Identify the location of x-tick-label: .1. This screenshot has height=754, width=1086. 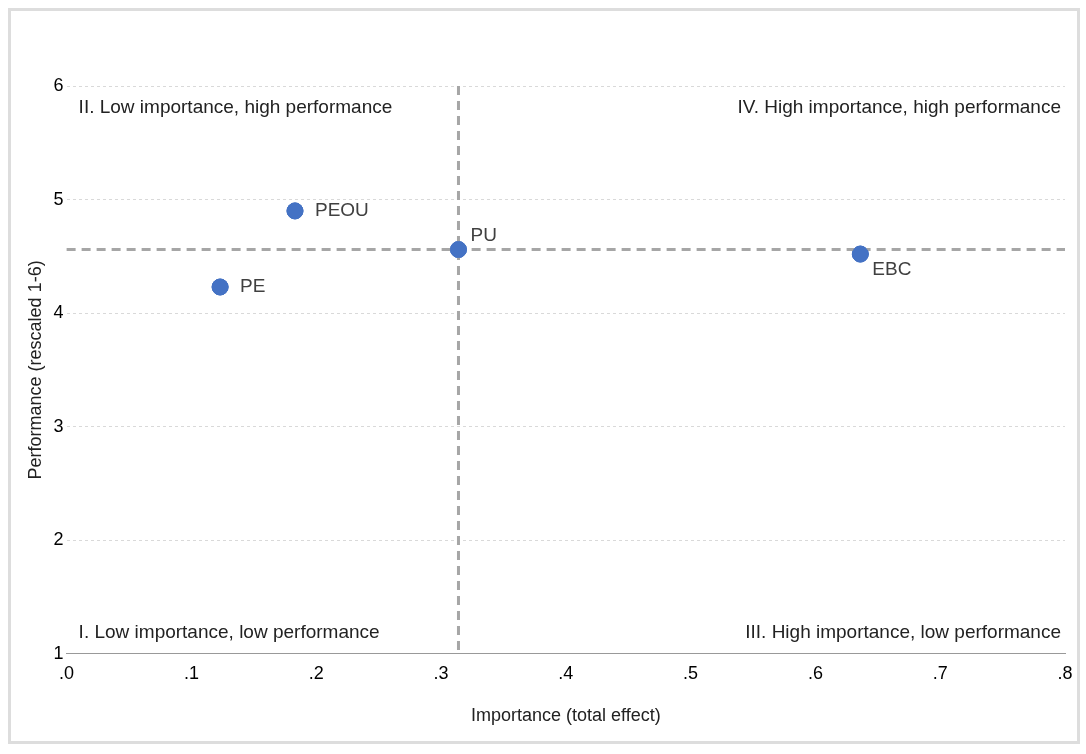
(191, 672).